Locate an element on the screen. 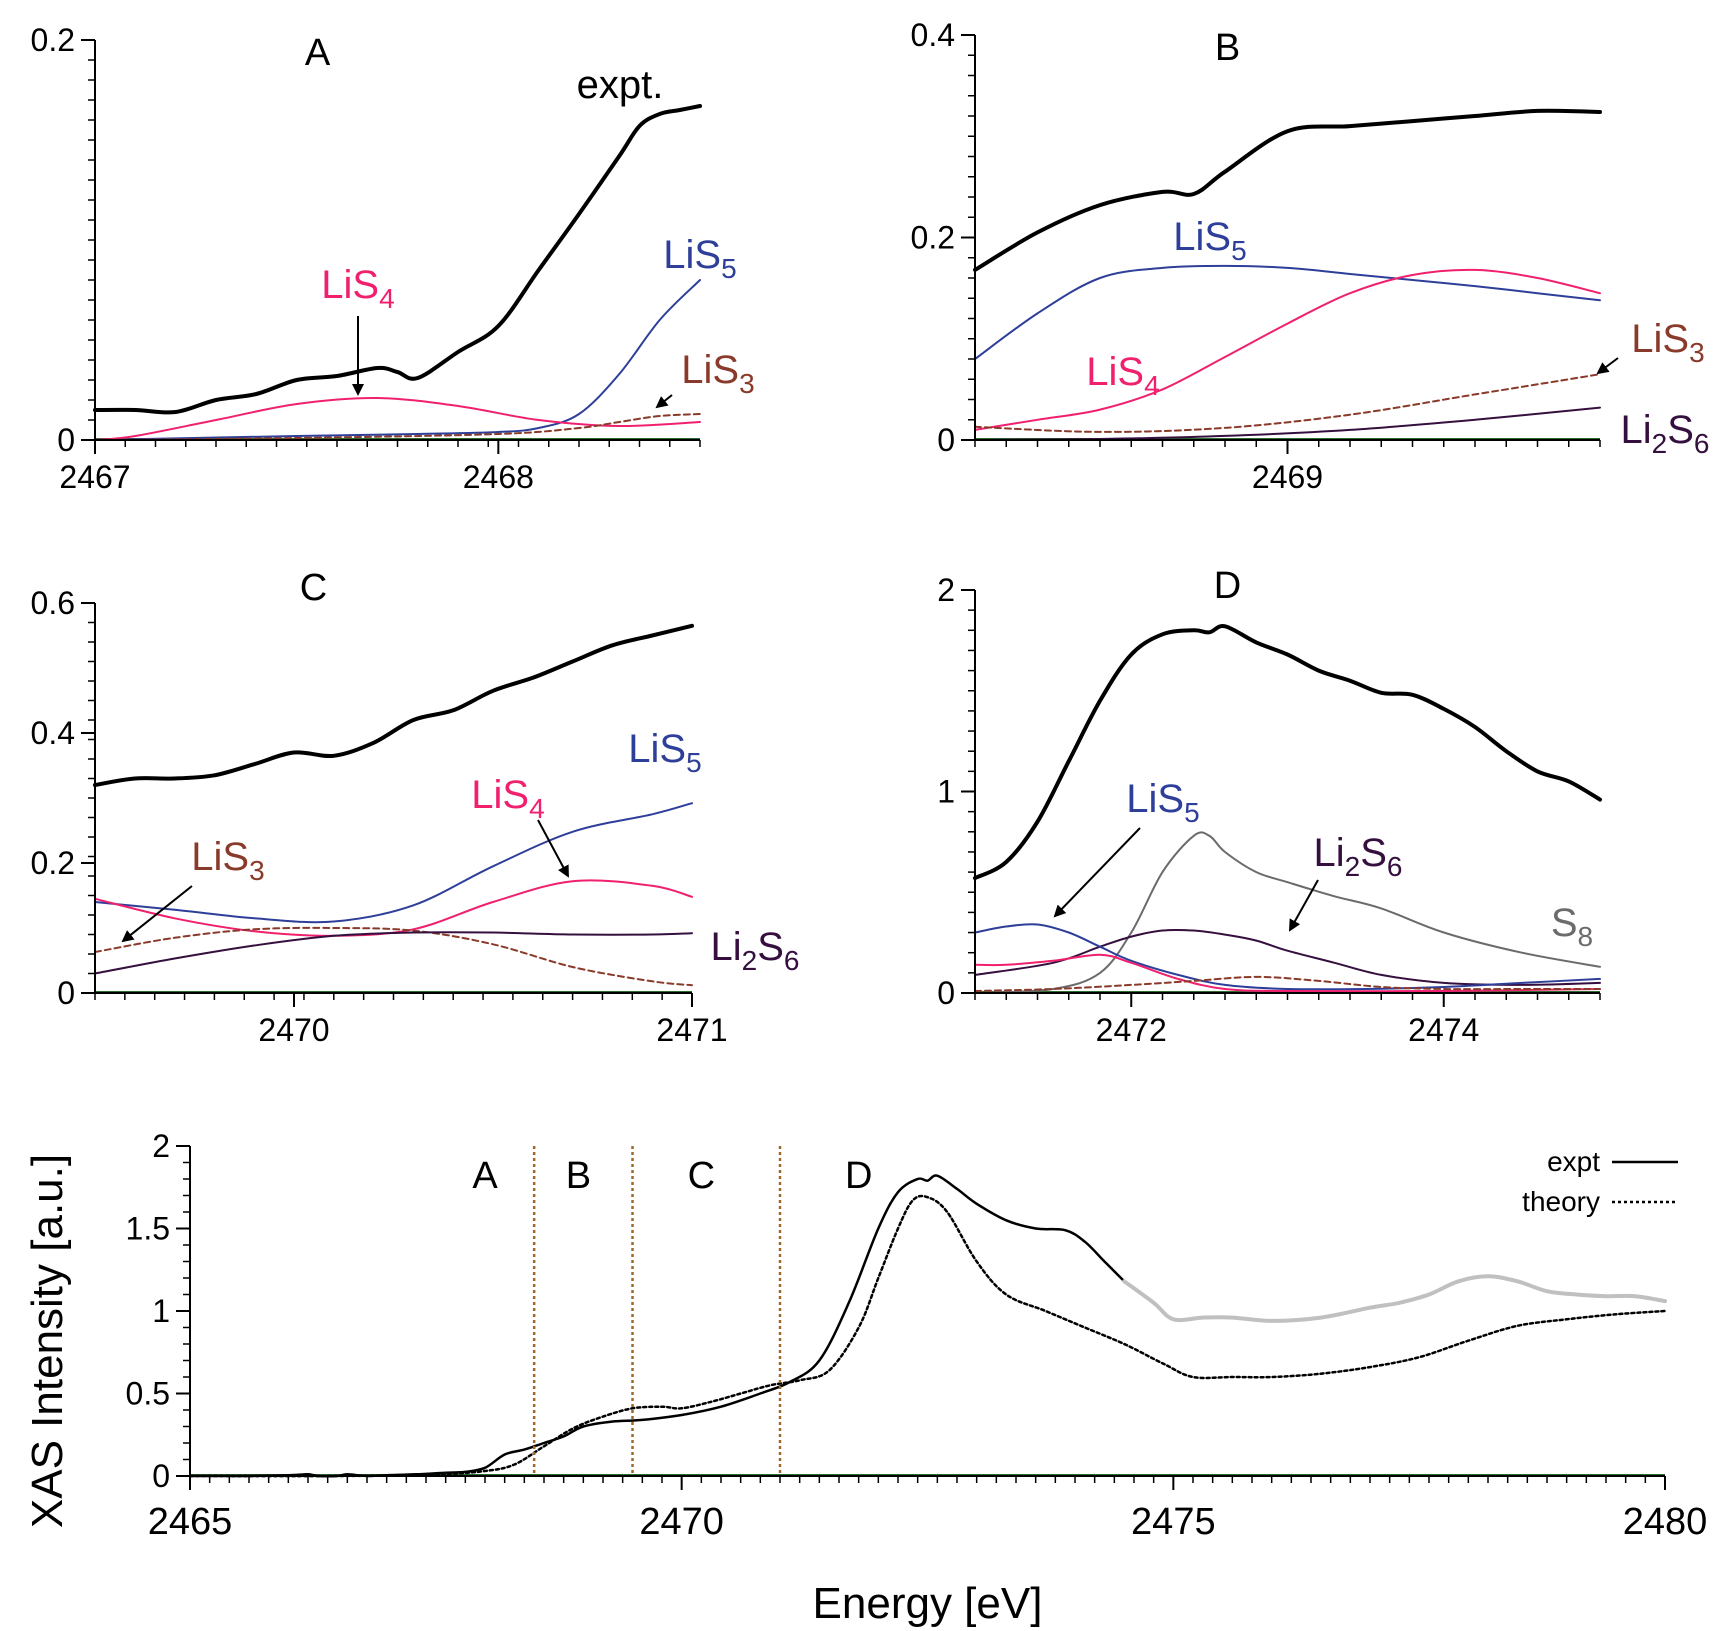 The image size is (1733, 1631). panel-title: B is located at coordinates (1227, 48).